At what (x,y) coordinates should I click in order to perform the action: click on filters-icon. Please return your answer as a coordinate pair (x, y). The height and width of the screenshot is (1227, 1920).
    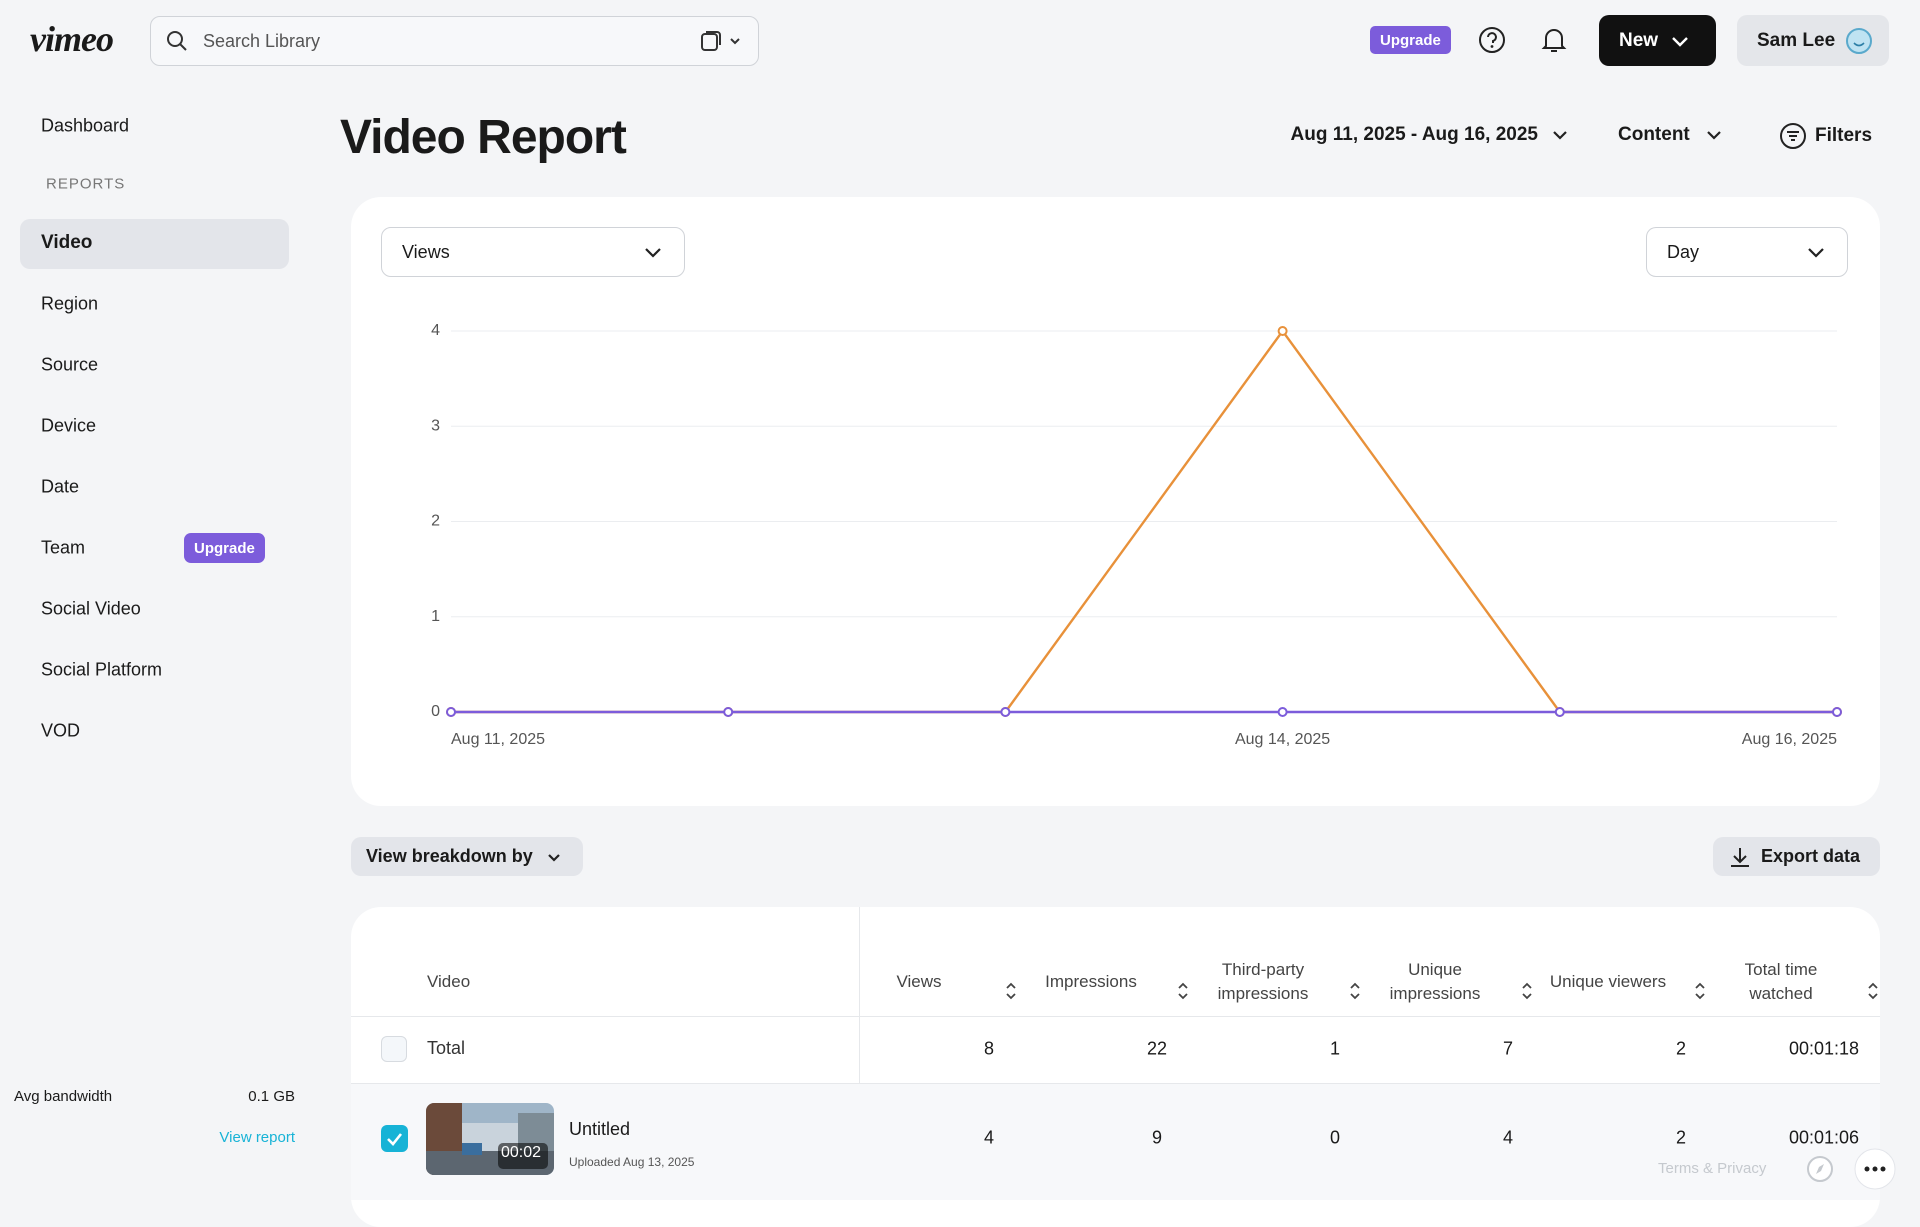
    Looking at the image, I should click on (1793, 136).